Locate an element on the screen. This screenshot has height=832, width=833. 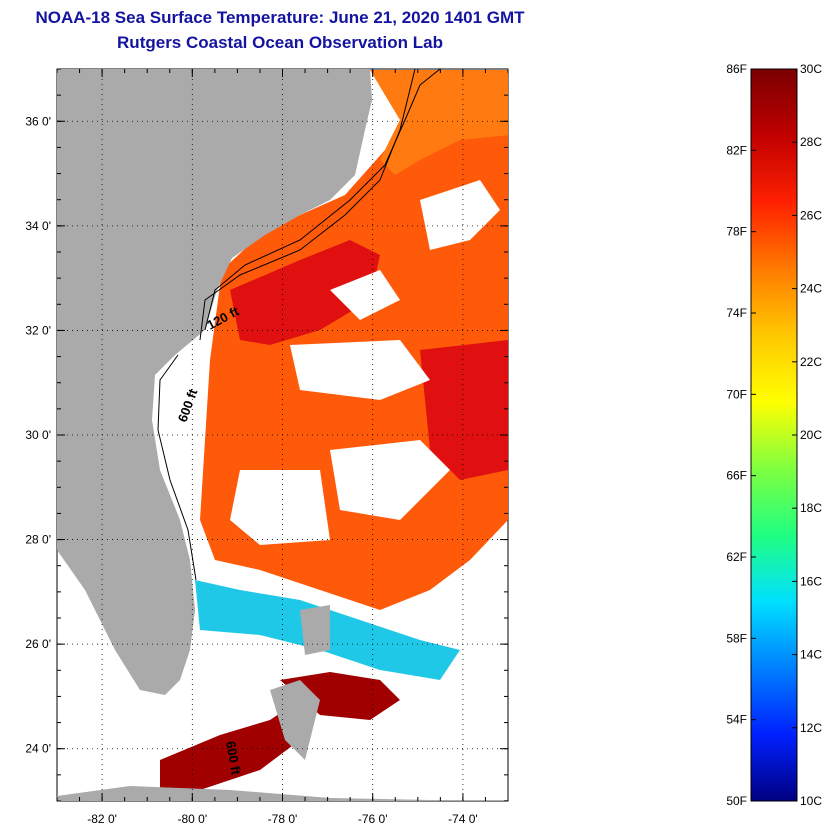
colorbar is located at coordinates (774, 435).